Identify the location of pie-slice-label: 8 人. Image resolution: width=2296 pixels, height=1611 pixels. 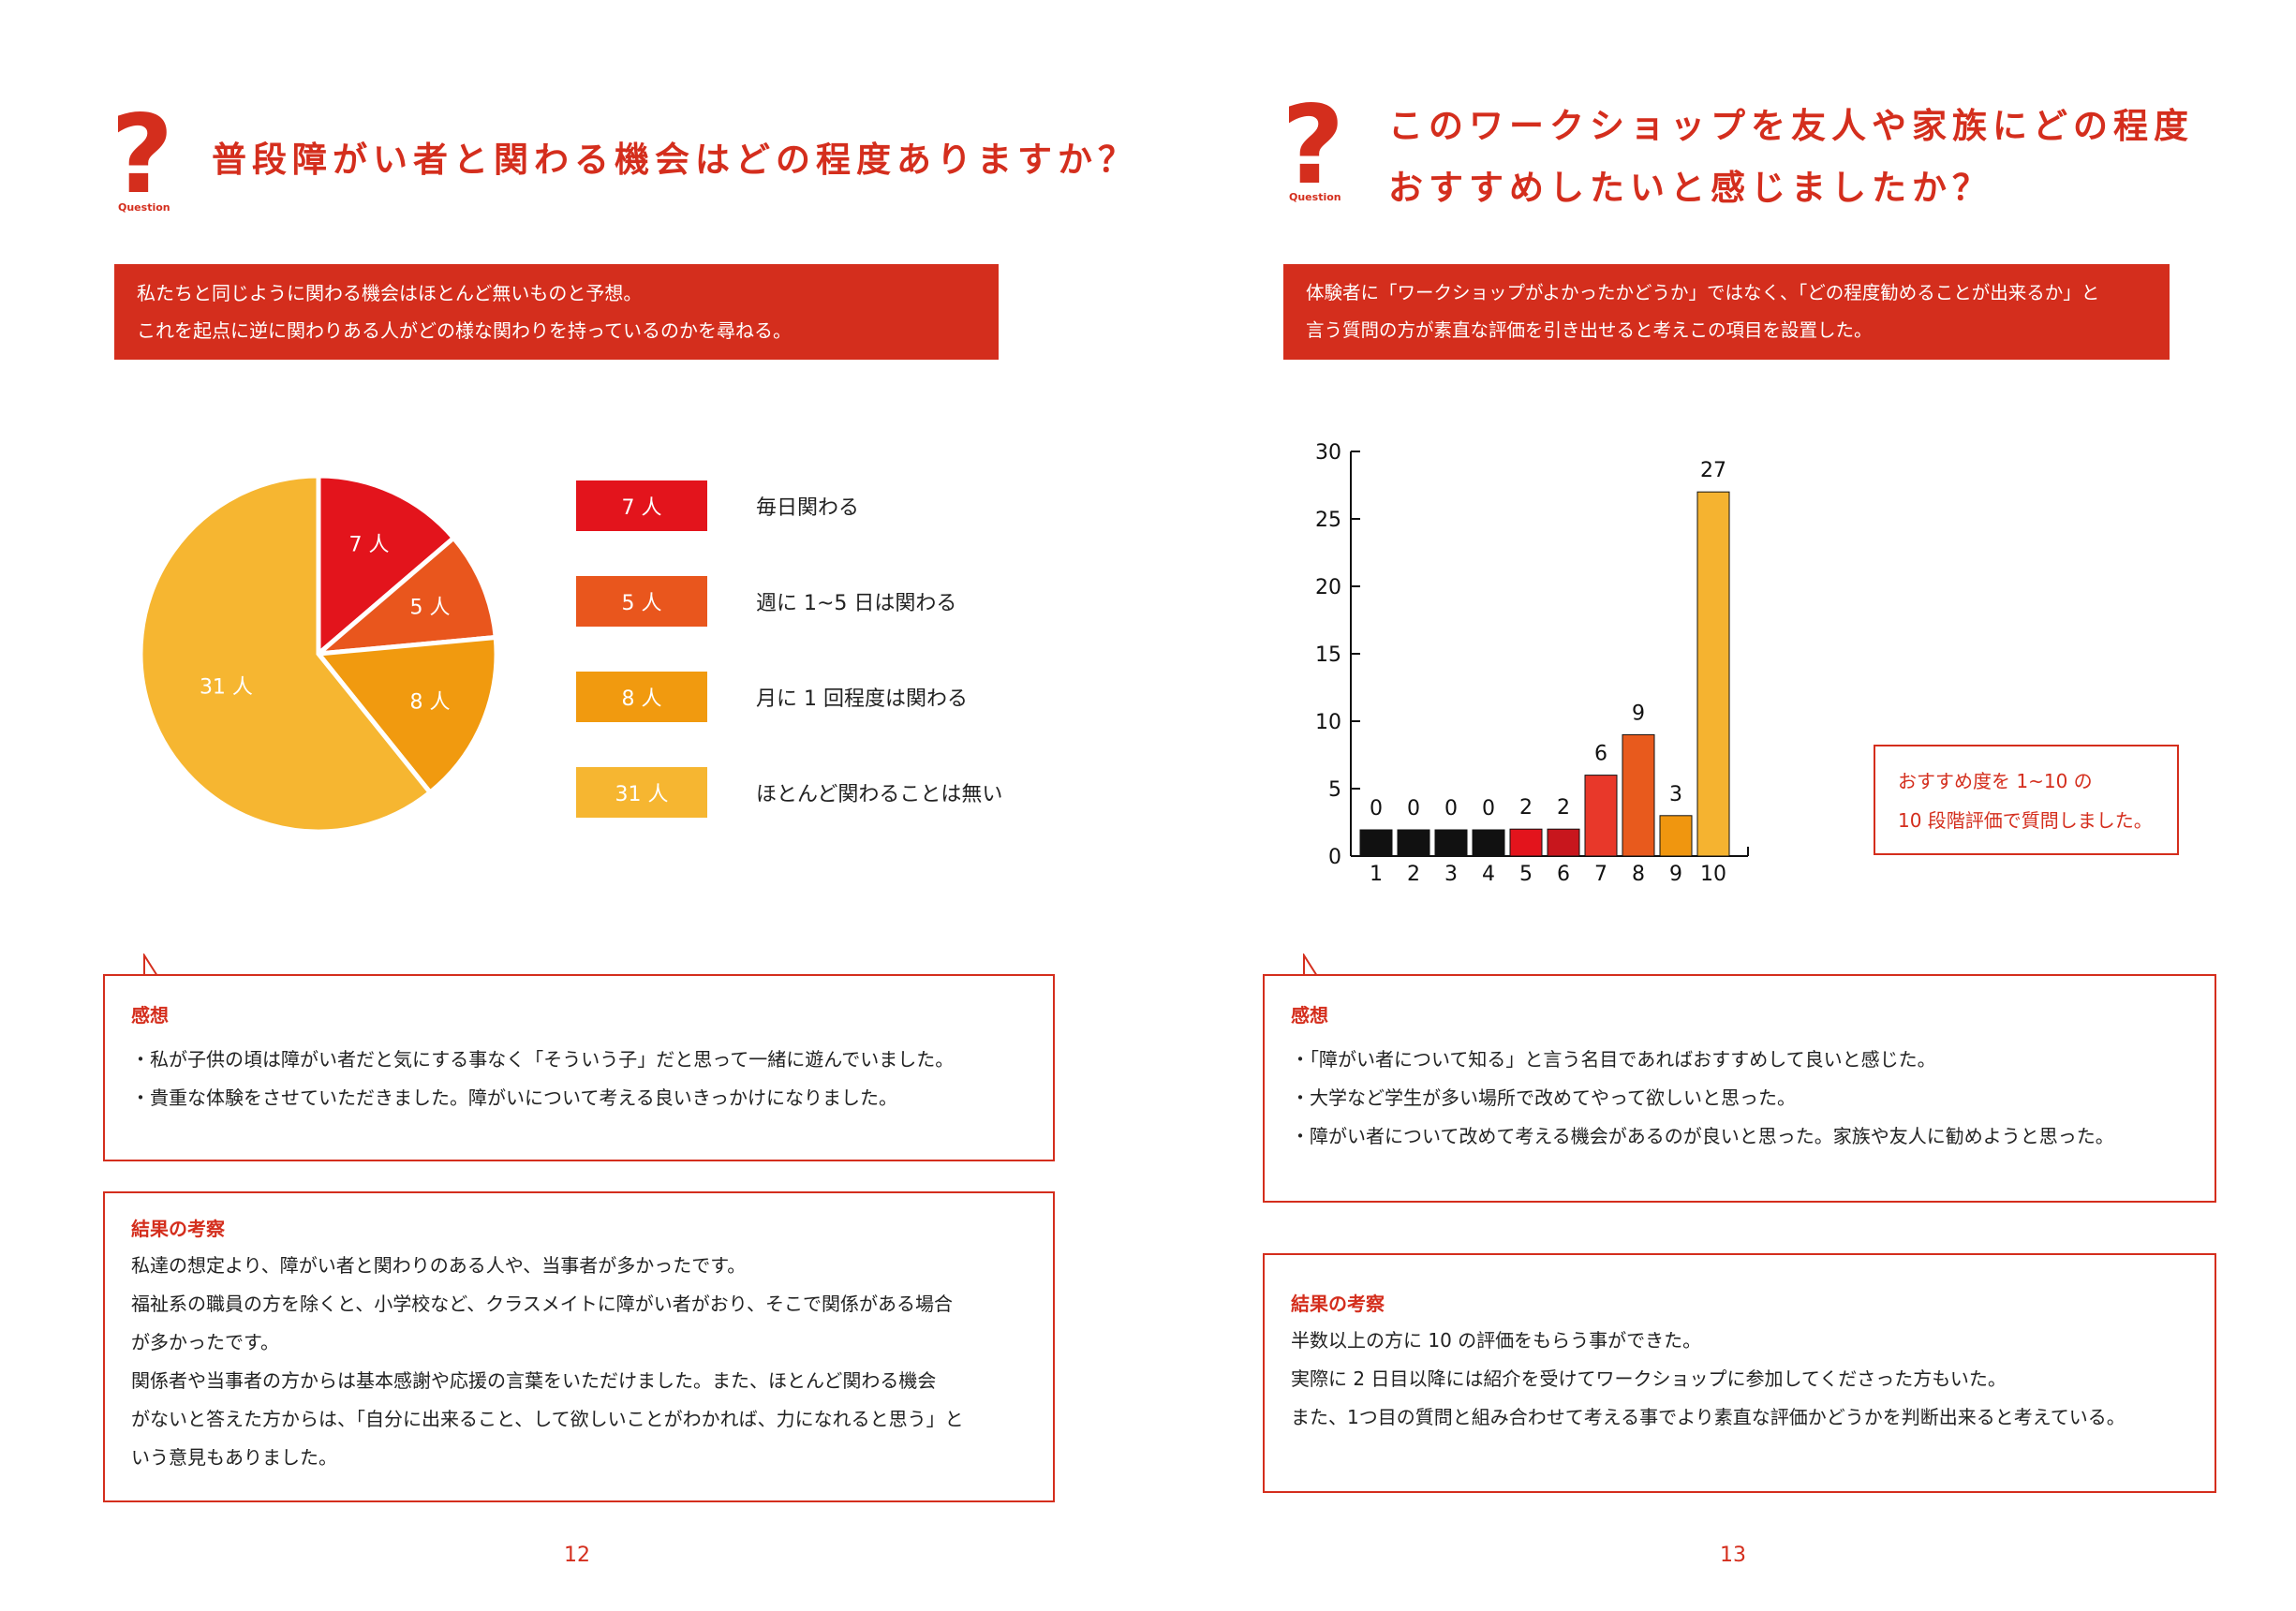
(429, 702).